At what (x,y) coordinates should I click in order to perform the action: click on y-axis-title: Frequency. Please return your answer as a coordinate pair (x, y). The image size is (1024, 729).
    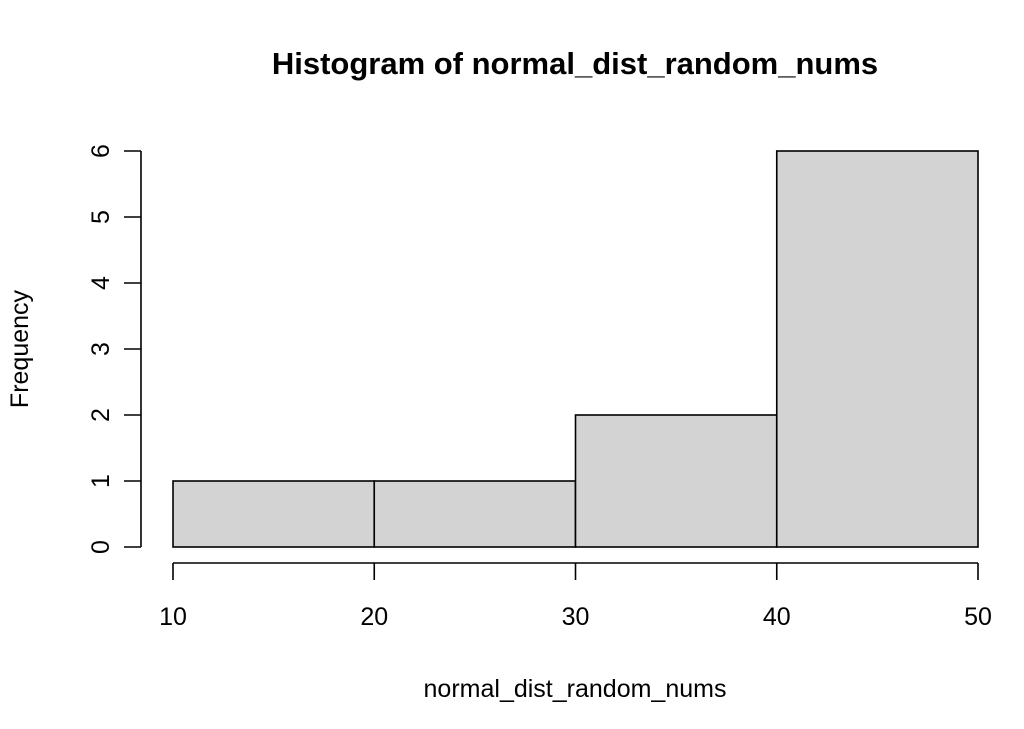
    Looking at the image, I should click on (20, 348).